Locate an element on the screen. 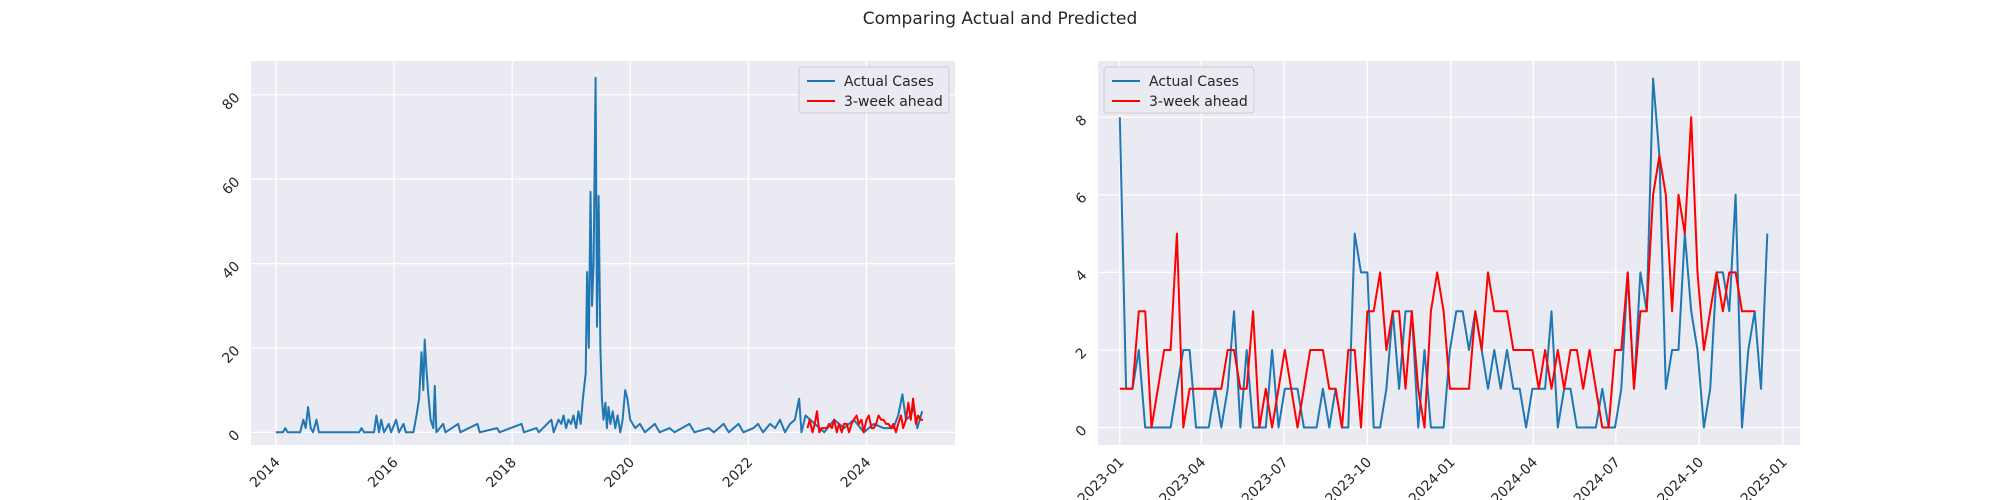 The image size is (2000, 500). series-line-three-week-ahead is located at coordinates (864, 415).